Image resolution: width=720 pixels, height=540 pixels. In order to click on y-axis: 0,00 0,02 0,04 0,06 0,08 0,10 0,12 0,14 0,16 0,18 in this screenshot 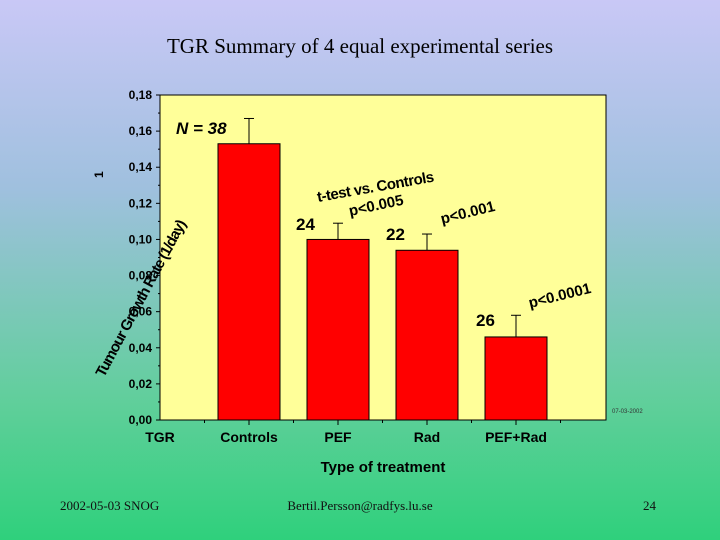, I will do `click(144, 257)`.